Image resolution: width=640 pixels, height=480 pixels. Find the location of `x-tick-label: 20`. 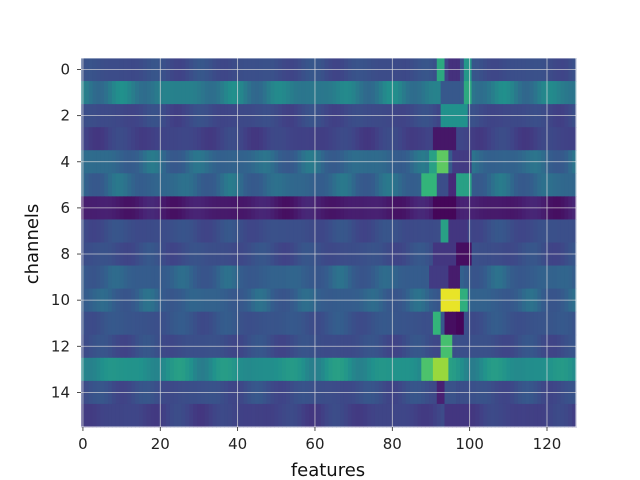

x-tick-label: 20 is located at coordinates (160, 444).